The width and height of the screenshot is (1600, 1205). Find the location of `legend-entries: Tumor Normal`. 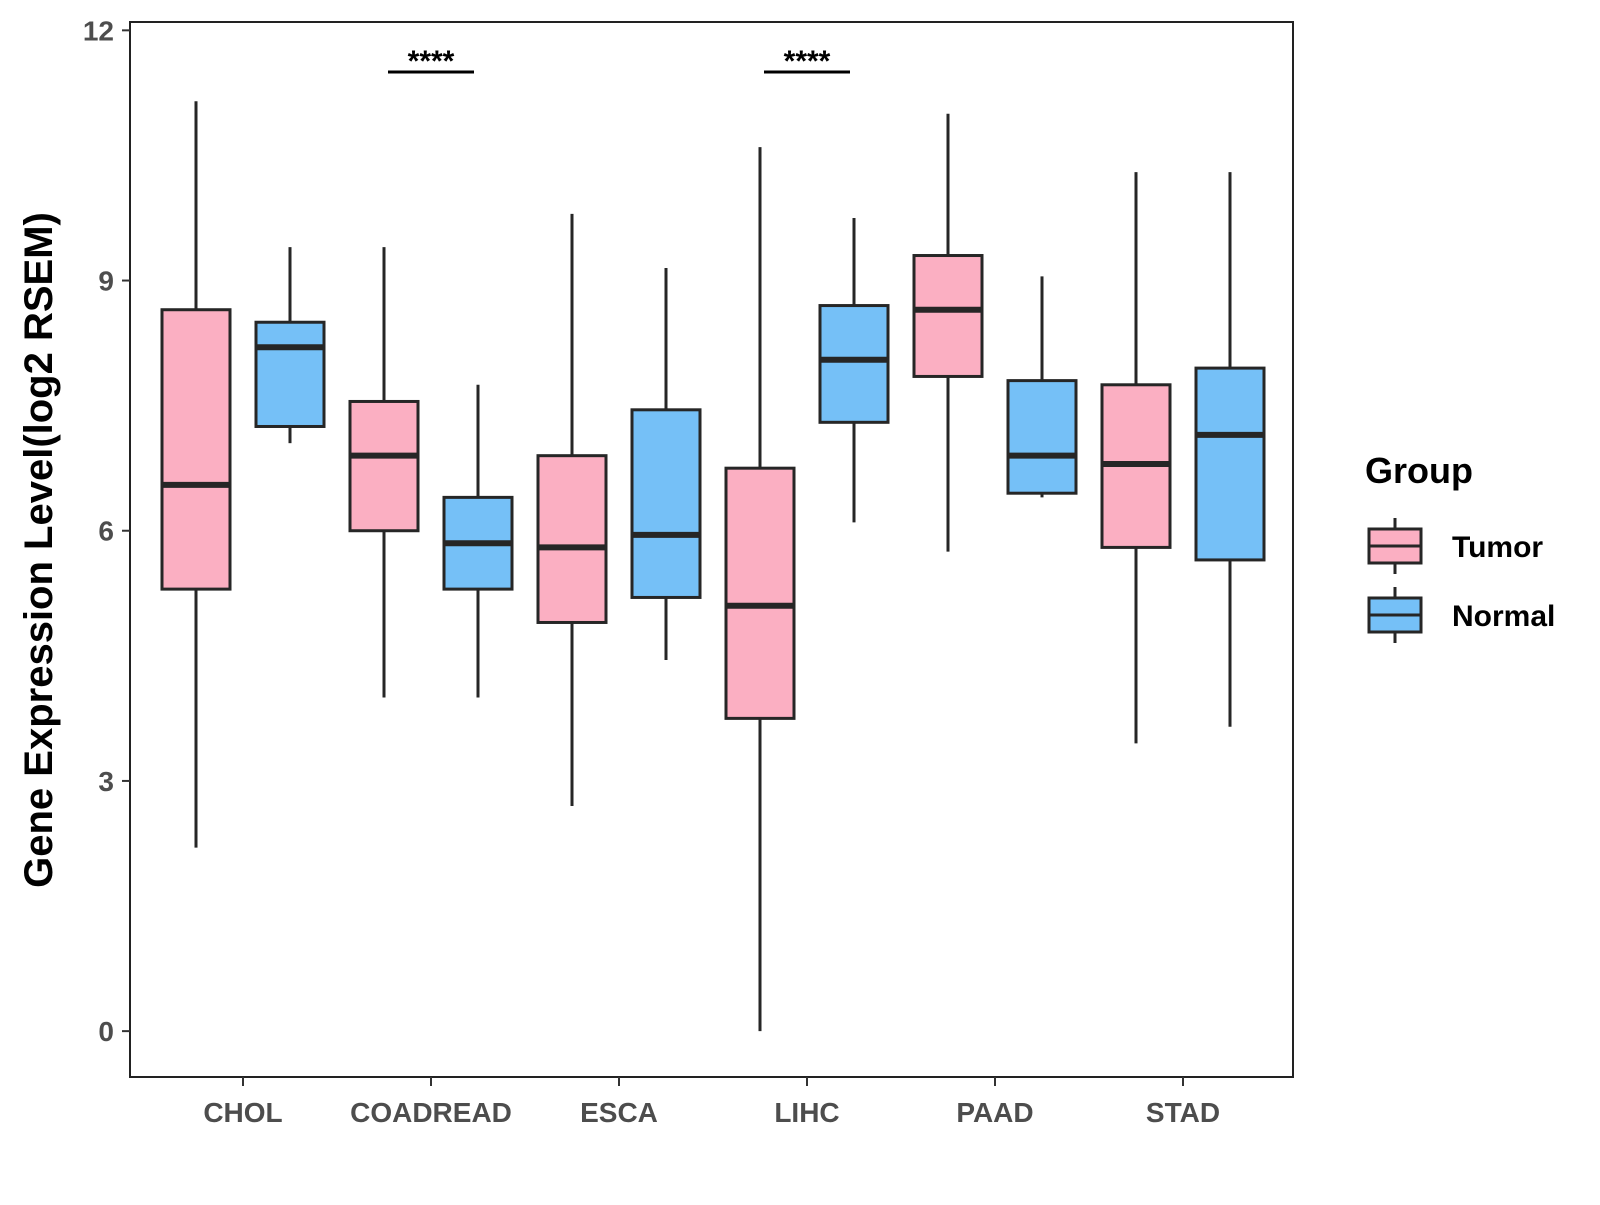

legend-entries: Tumor Normal is located at coordinates (1461, 580).